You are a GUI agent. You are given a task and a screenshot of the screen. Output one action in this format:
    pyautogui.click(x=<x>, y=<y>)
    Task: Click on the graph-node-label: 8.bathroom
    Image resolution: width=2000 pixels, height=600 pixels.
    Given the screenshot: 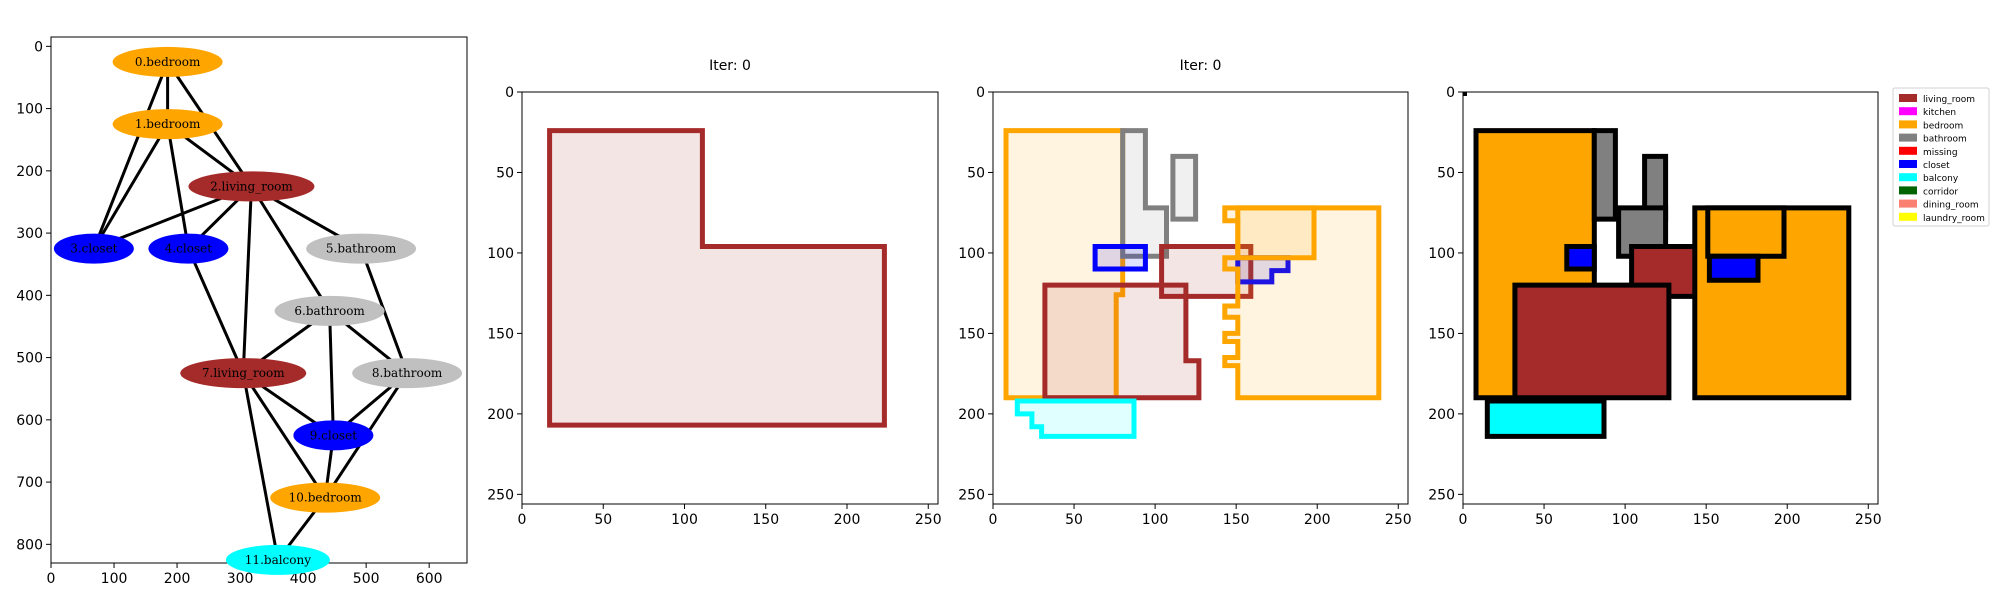 What is the action you would take?
    pyautogui.click(x=407, y=373)
    